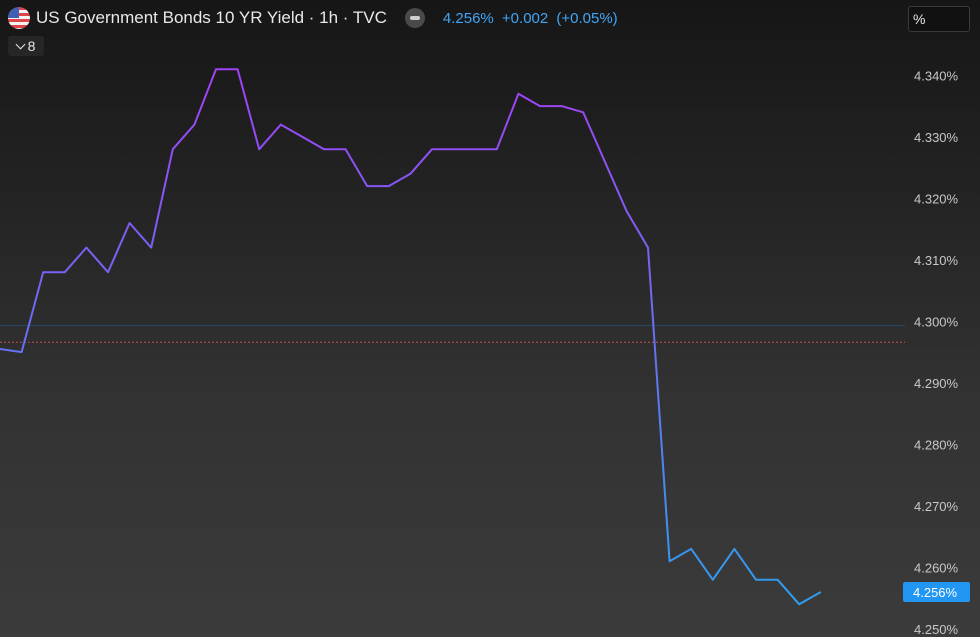  Describe the element at coordinates (919, 19) in the screenshot. I see `unit-label: %` at that location.